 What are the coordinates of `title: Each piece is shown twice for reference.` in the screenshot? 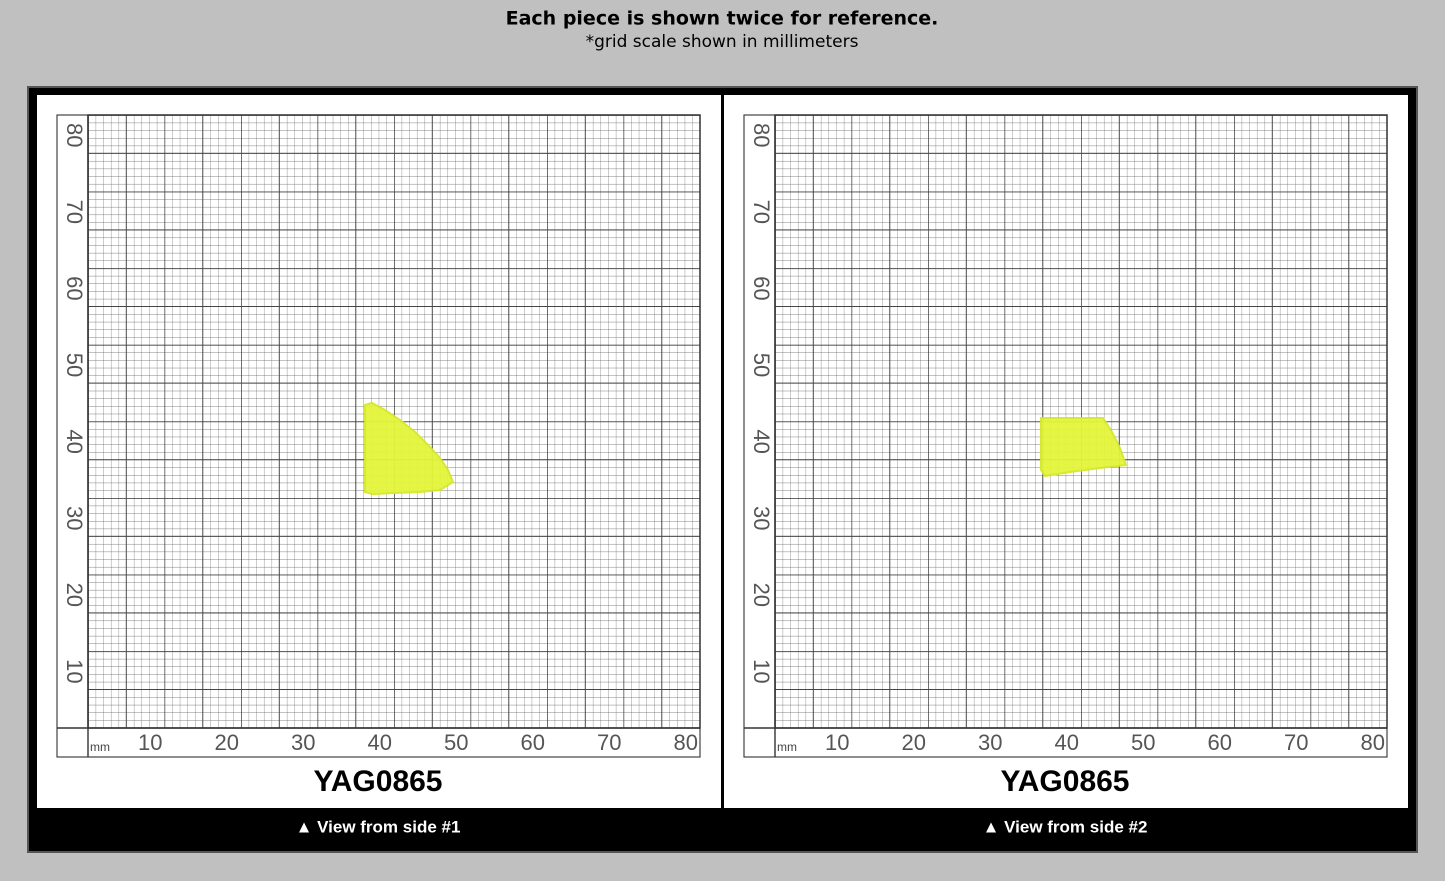 It's located at (722, 19).